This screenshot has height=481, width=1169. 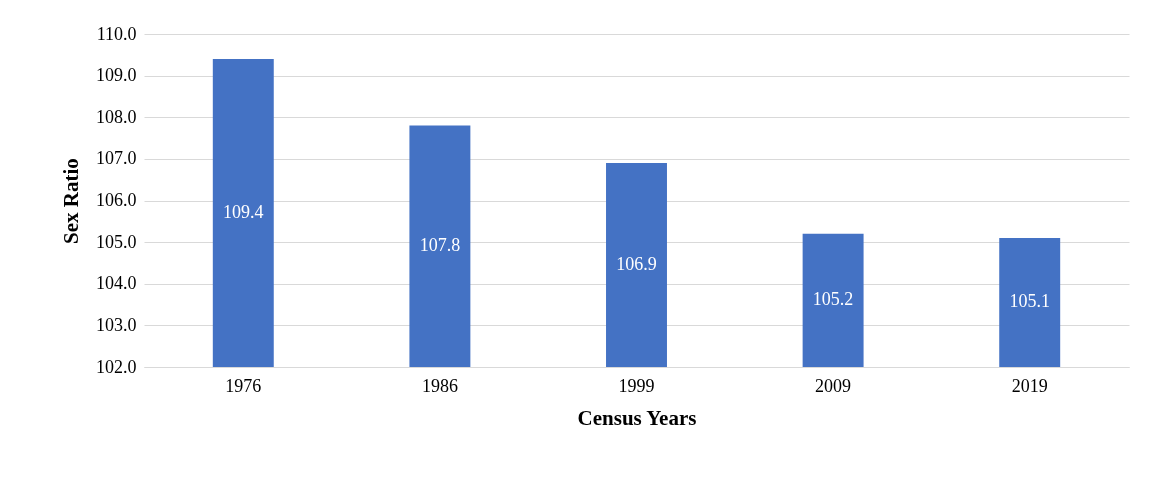 I want to click on y-tick-label: 102.0, so click(x=116, y=366).